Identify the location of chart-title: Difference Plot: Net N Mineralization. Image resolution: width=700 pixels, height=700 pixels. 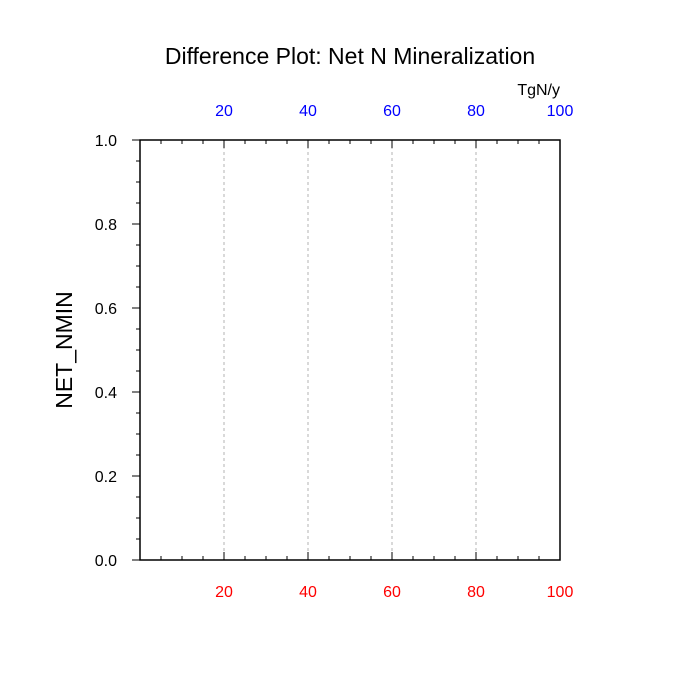
(350, 56).